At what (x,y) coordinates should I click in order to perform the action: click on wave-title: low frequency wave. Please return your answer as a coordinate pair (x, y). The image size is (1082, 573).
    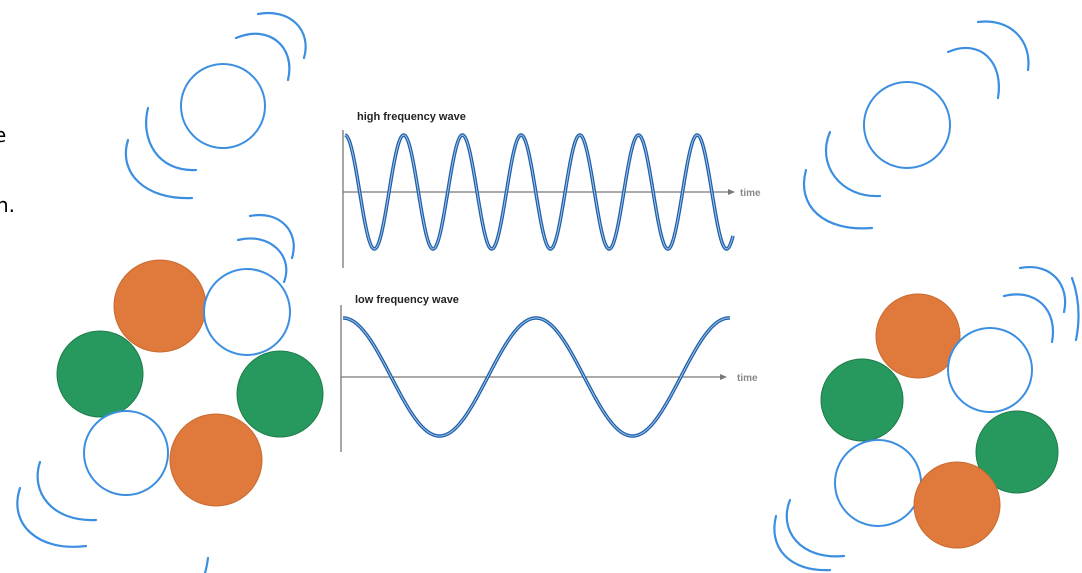
    Looking at the image, I should click on (407, 300).